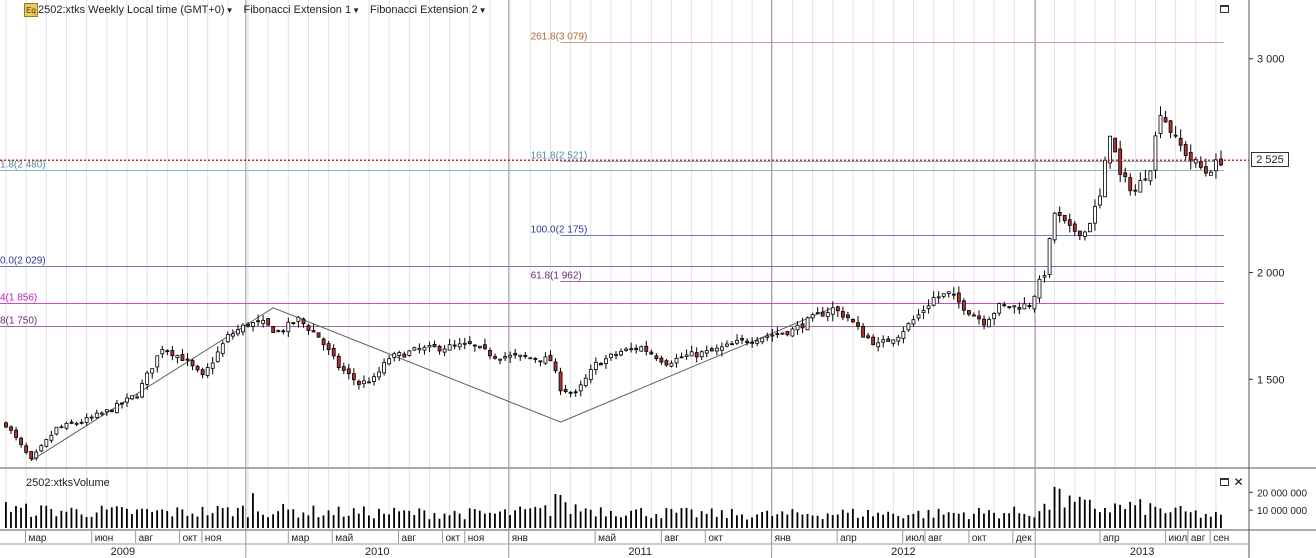 Image resolution: width=1316 pixels, height=558 pixels. What do you see at coordinates (1221, 538) in the screenshot?
I see `month-label: сен` at bounding box center [1221, 538].